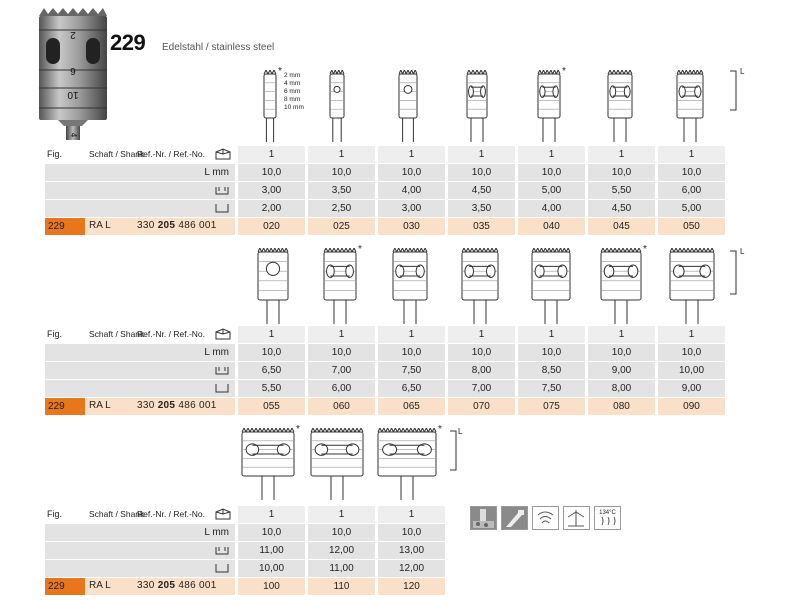  I want to click on size-code-cell: 075, so click(551, 406).